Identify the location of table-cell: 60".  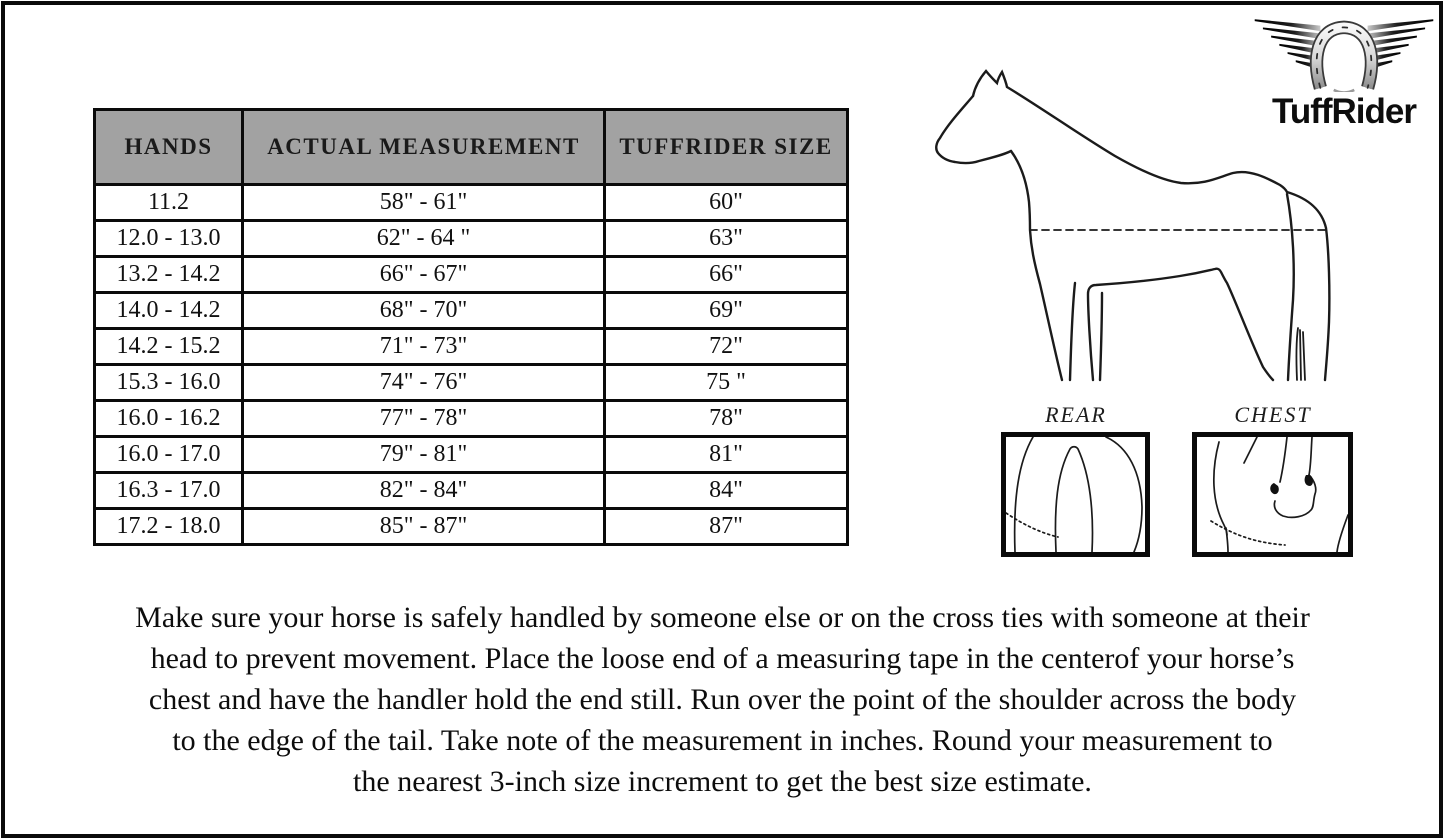
(726, 202).